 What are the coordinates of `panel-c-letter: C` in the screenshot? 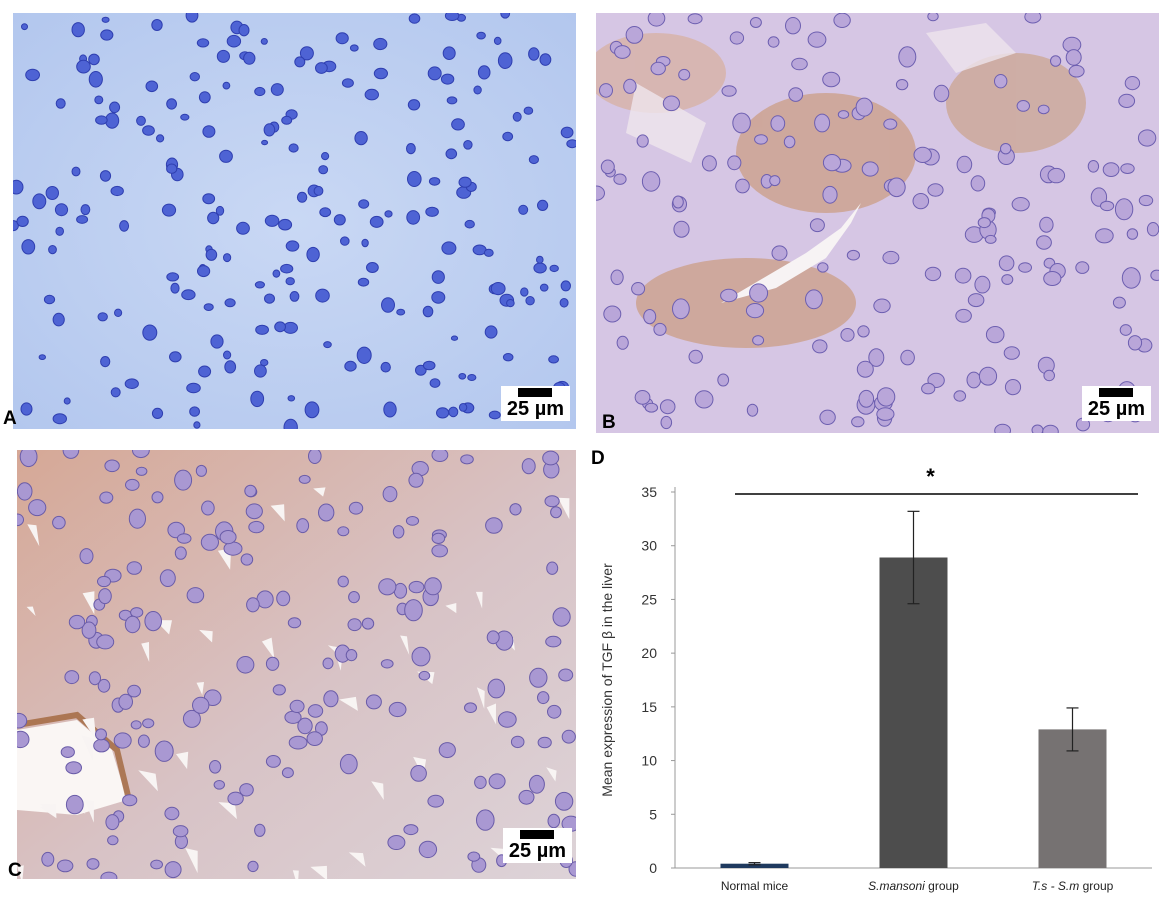 It's located at (15, 870).